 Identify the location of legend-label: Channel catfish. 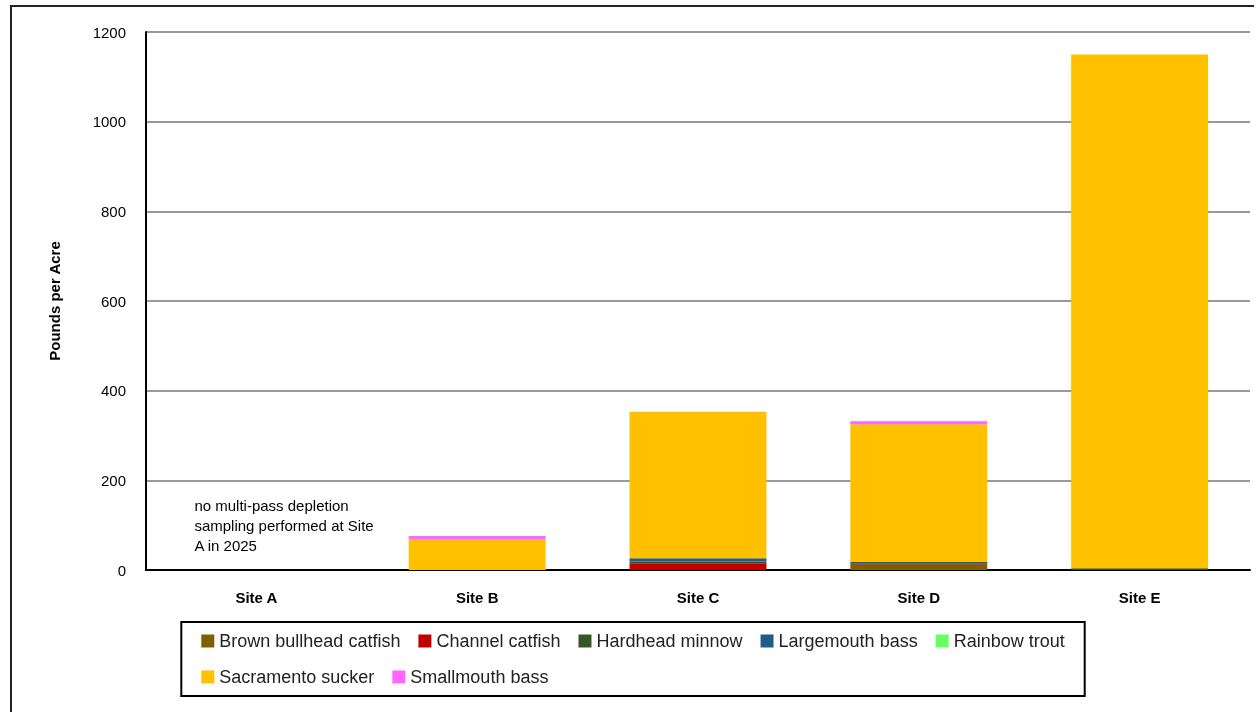
(498, 641).